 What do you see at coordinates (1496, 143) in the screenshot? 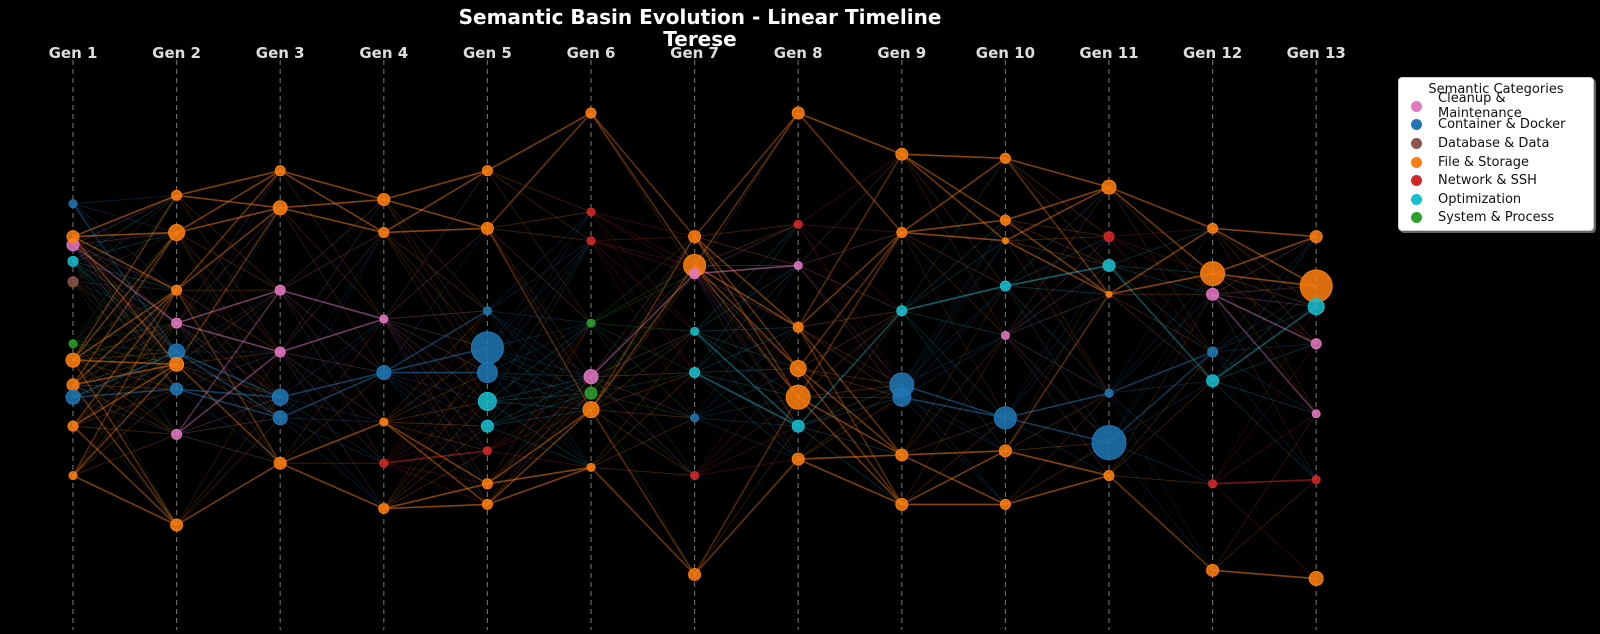
I see `legend-entry: Database & Data` at bounding box center [1496, 143].